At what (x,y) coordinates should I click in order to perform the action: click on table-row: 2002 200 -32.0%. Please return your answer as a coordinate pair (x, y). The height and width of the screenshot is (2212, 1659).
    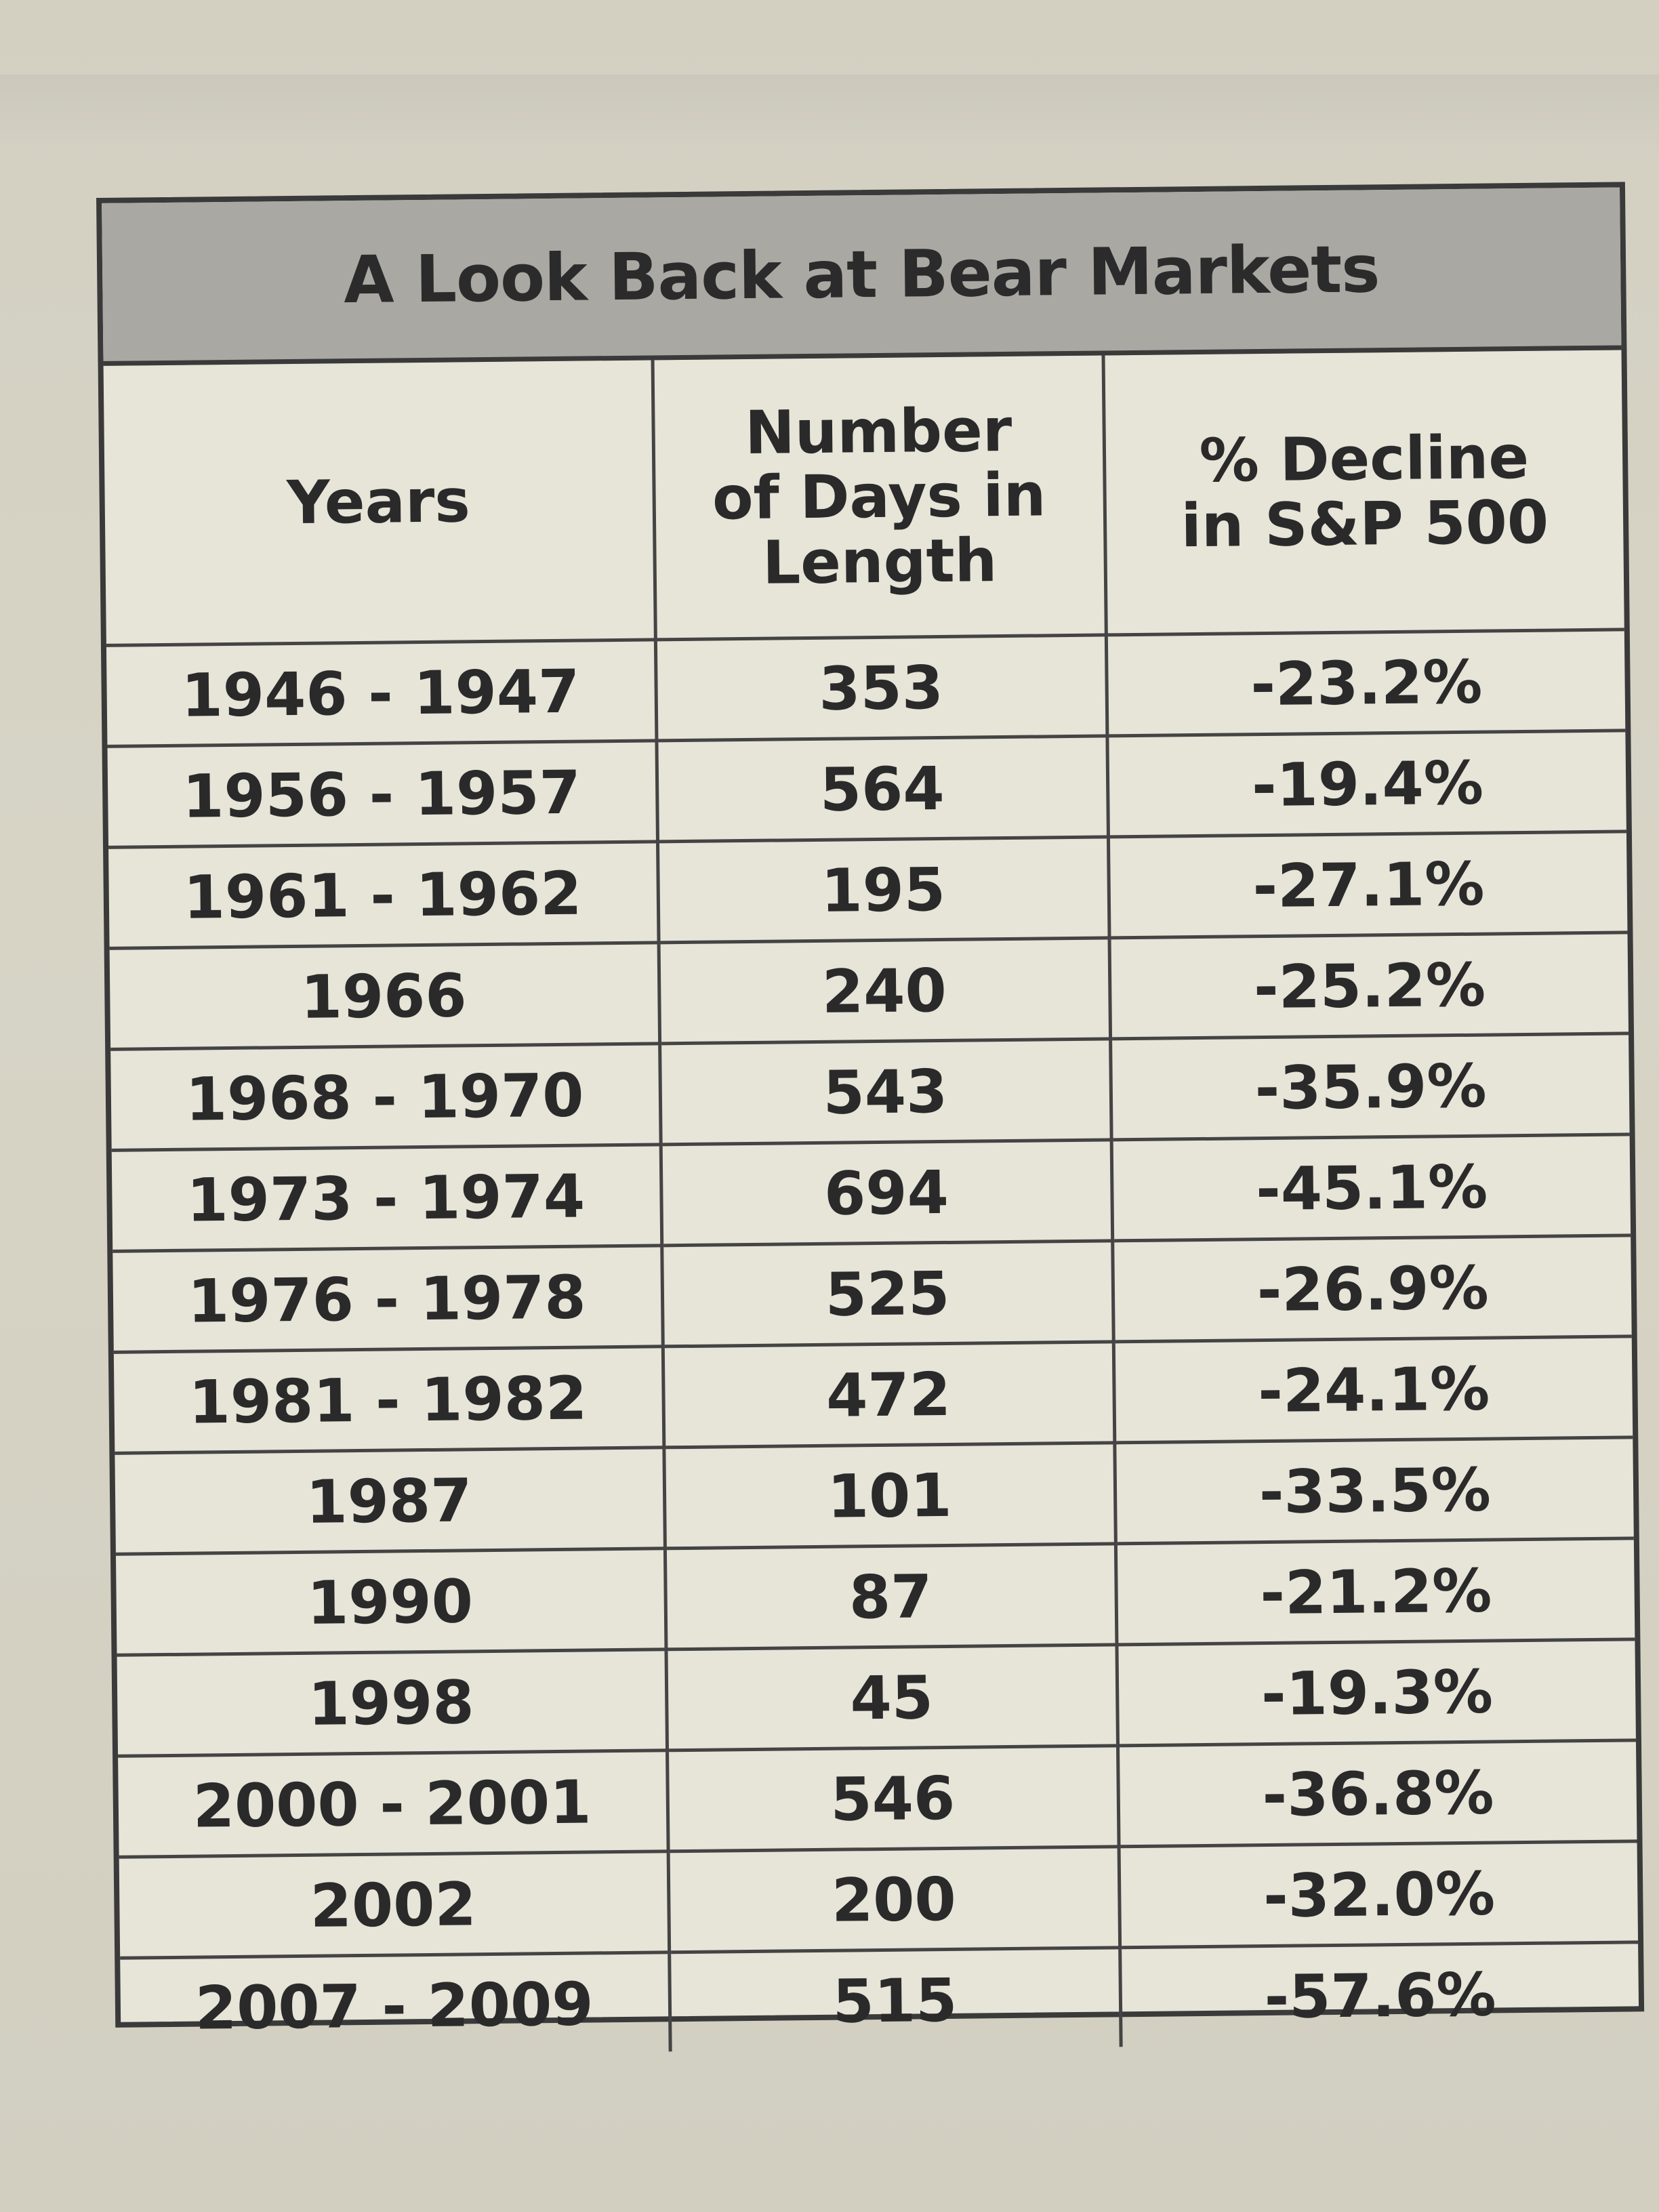
    Looking at the image, I should click on (879, 1900).